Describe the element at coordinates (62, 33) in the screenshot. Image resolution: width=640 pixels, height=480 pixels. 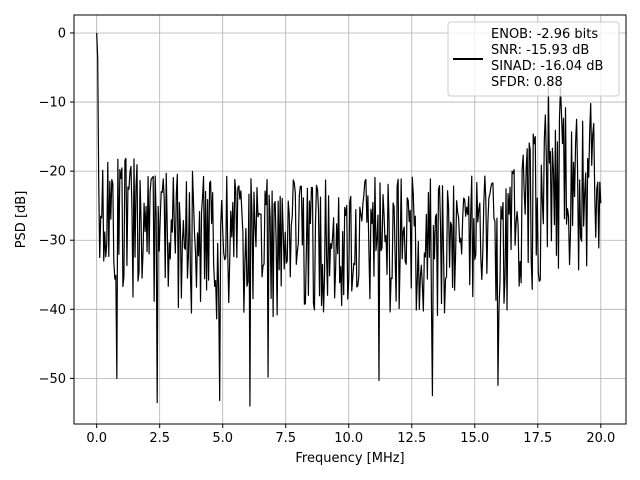
I see `y-tick-label: 0` at that location.